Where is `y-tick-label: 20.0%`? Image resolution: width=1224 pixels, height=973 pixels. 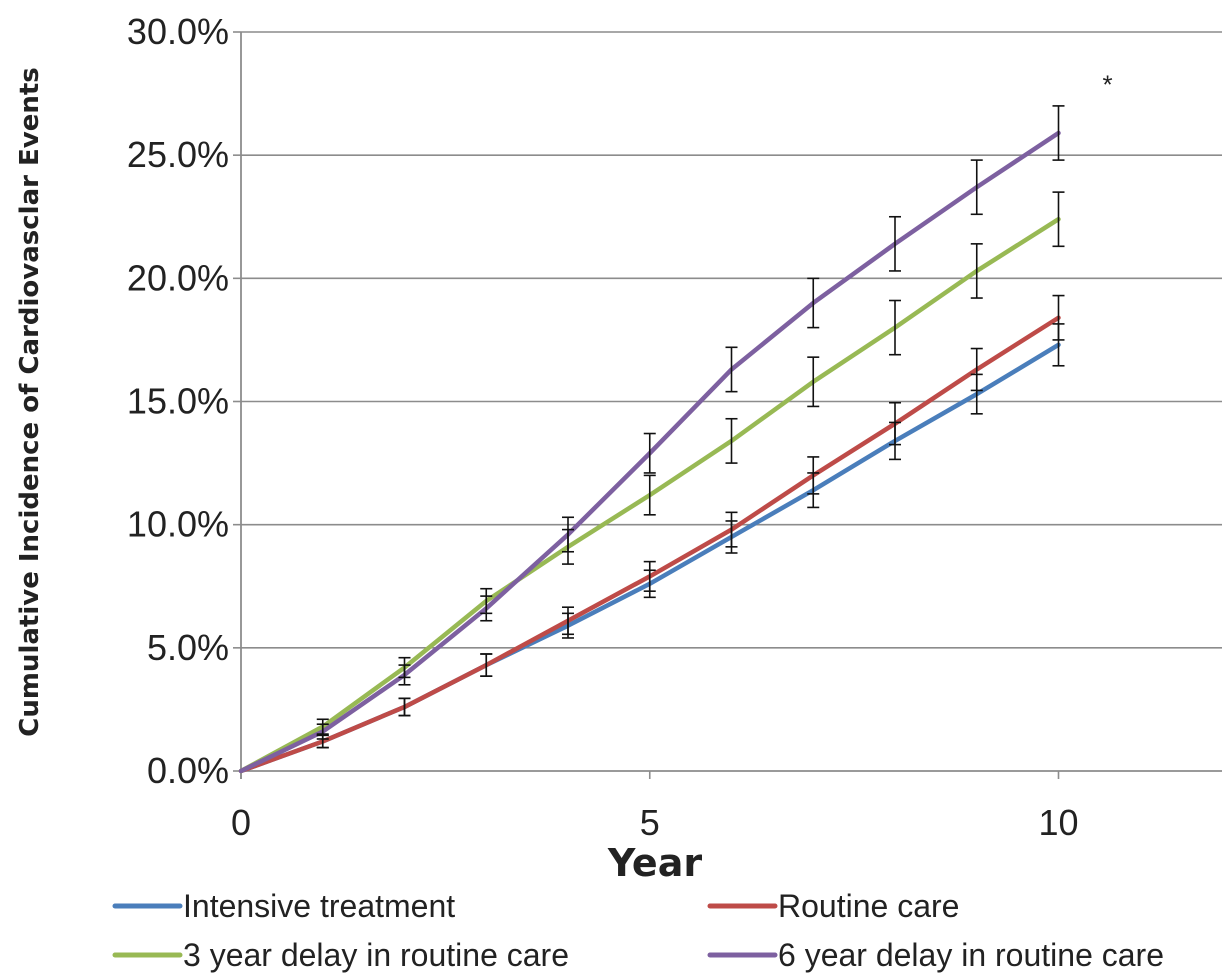 y-tick-label: 20.0% is located at coordinates (178, 277).